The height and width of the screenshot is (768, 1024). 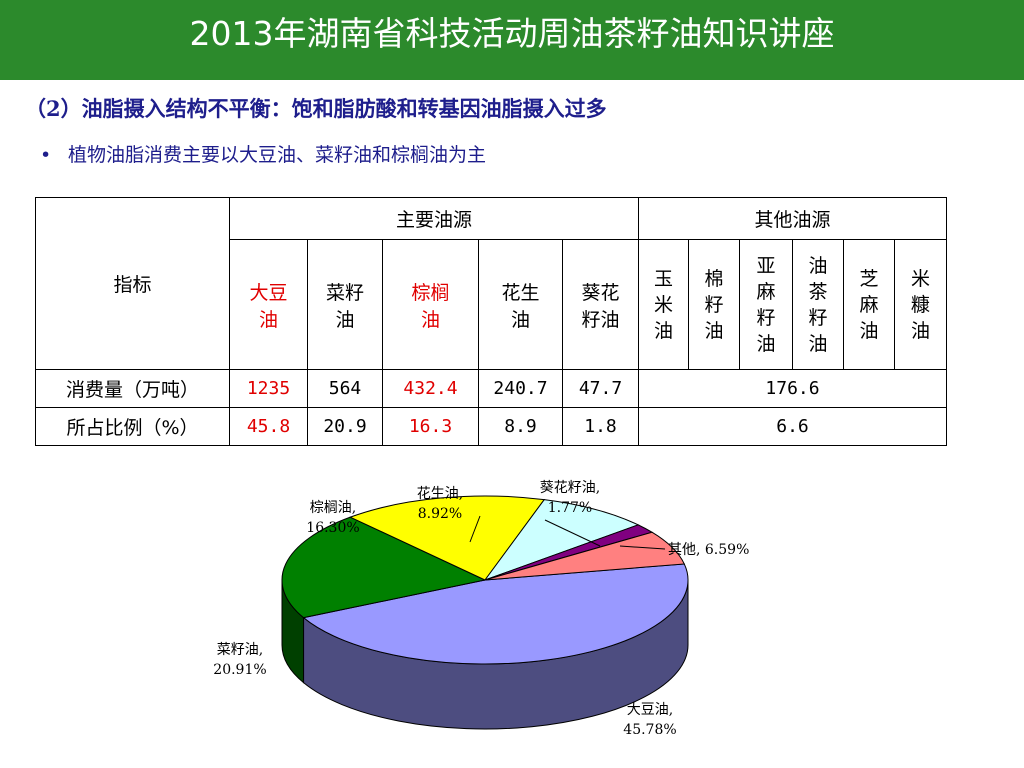 What do you see at coordinates (714, 278) in the screenshot?
I see `oil-name-text: 棉` at bounding box center [714, 278].